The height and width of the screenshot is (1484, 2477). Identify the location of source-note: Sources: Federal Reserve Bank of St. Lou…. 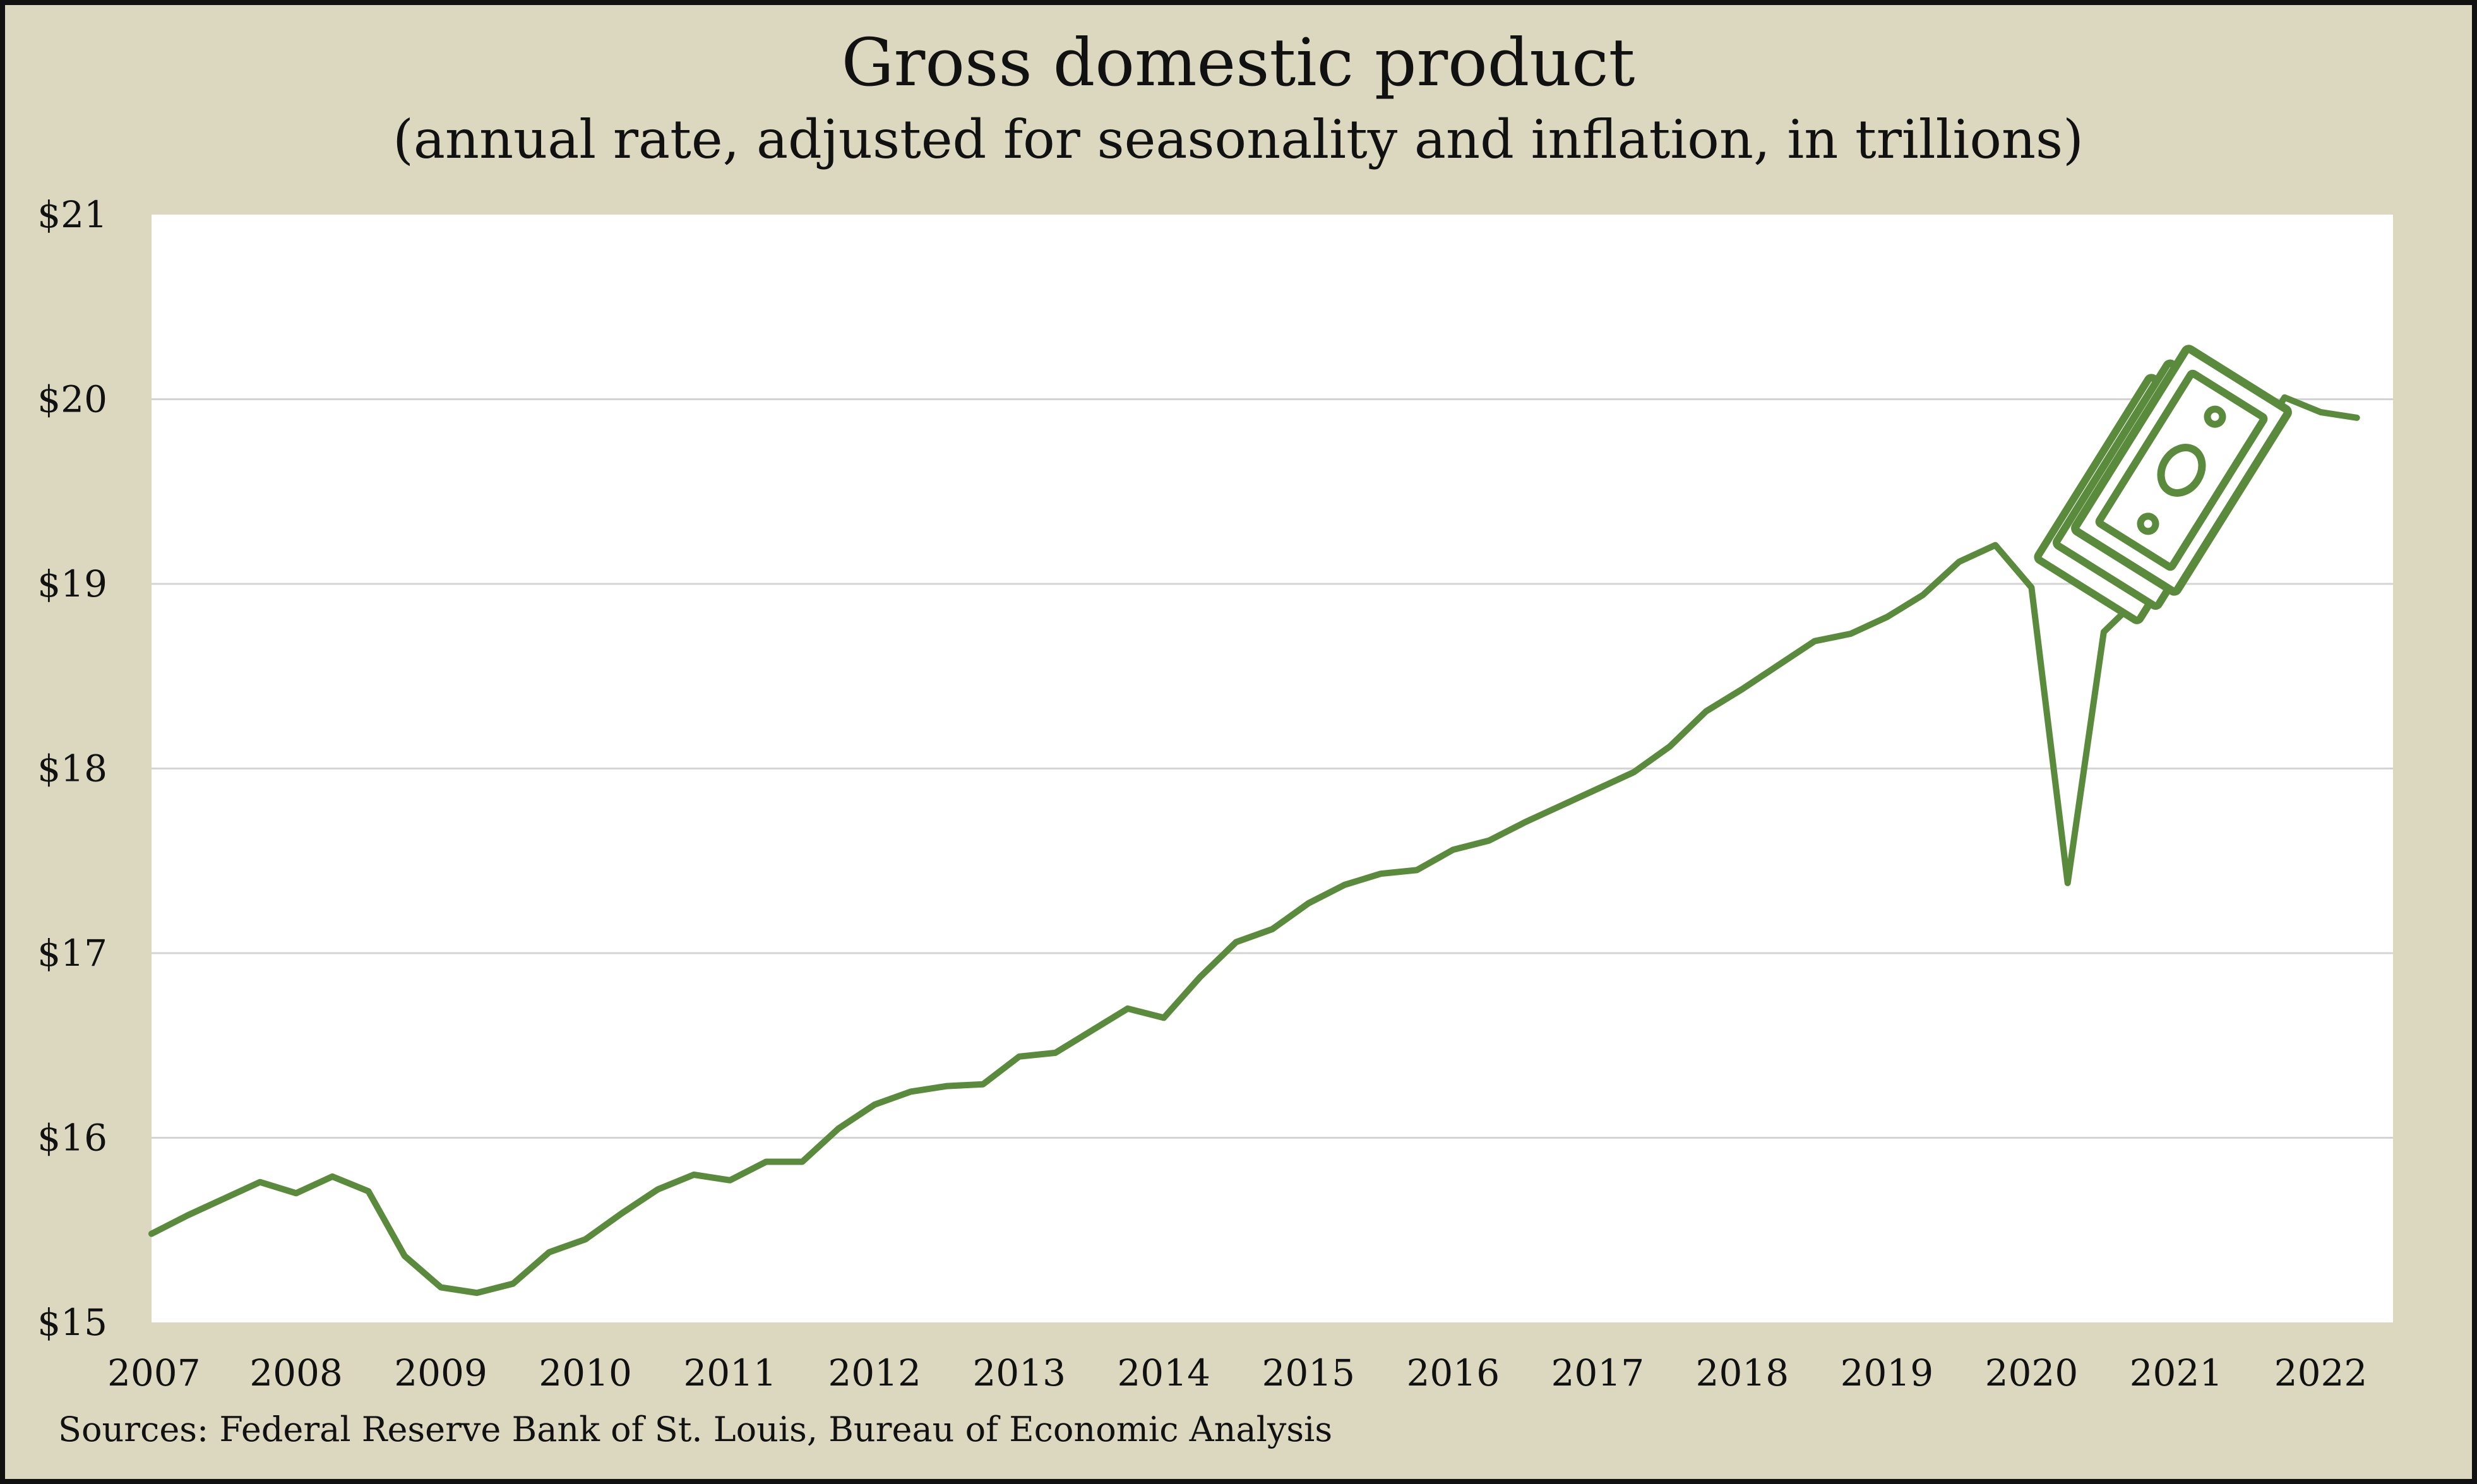
(695, 1429).